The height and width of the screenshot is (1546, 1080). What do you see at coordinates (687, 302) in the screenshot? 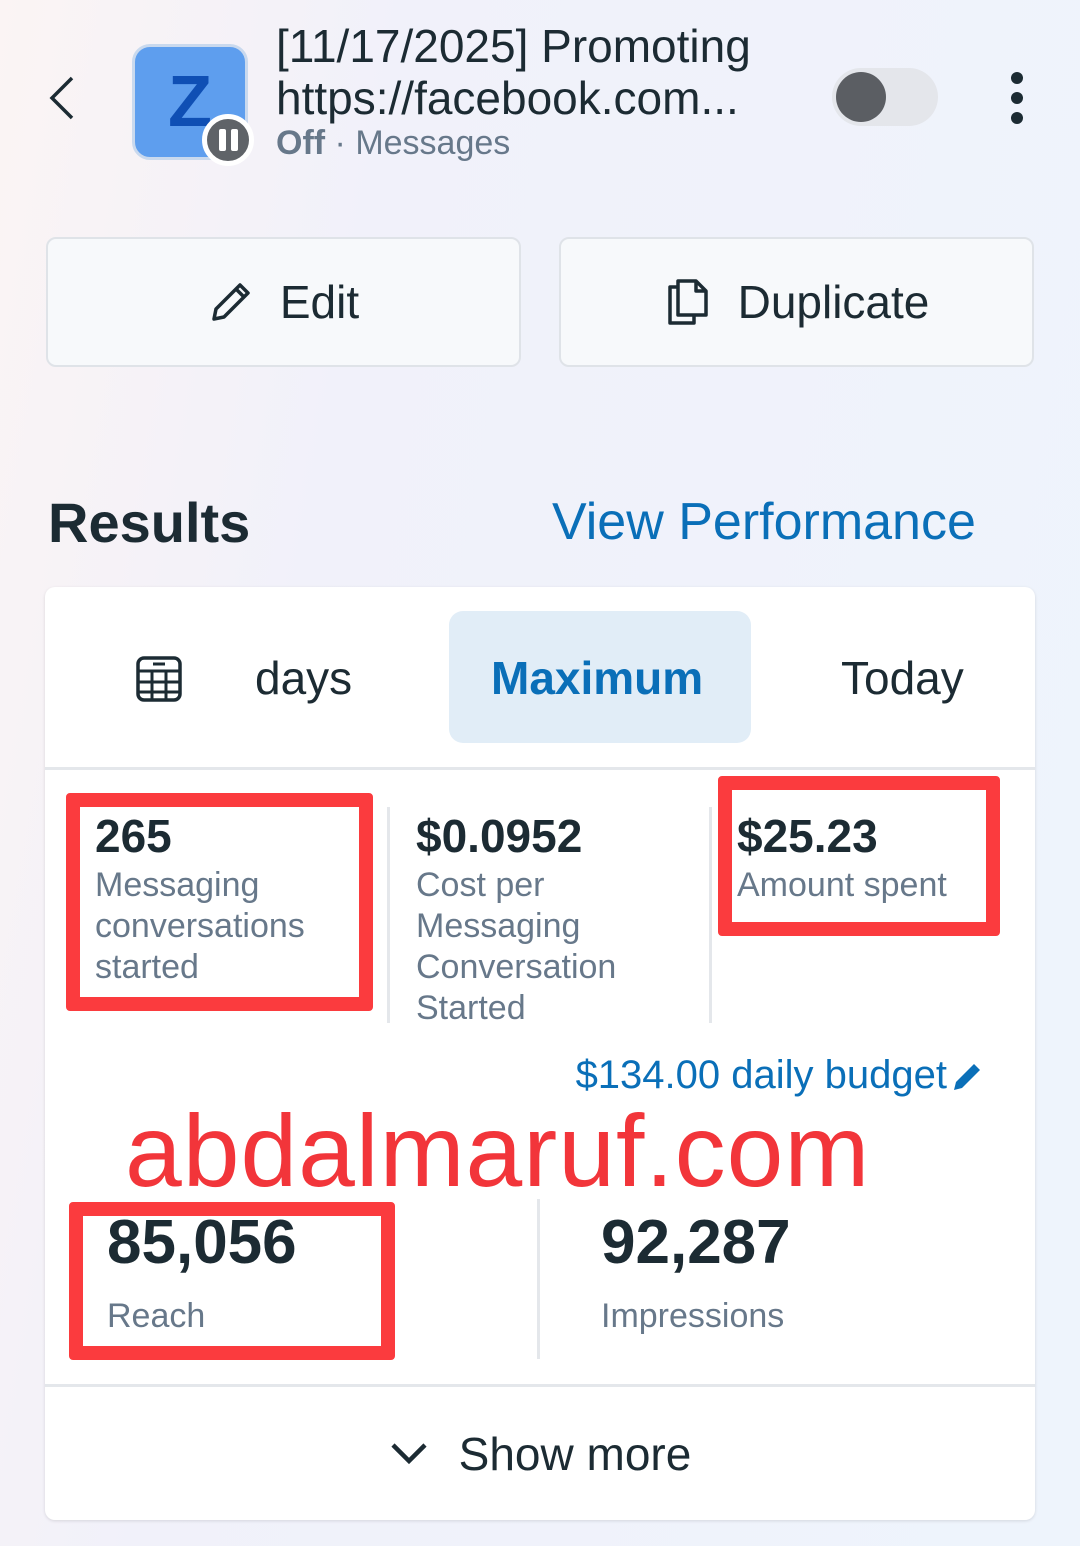
I see `duplicate-icon` at bounding box center [687, 302].